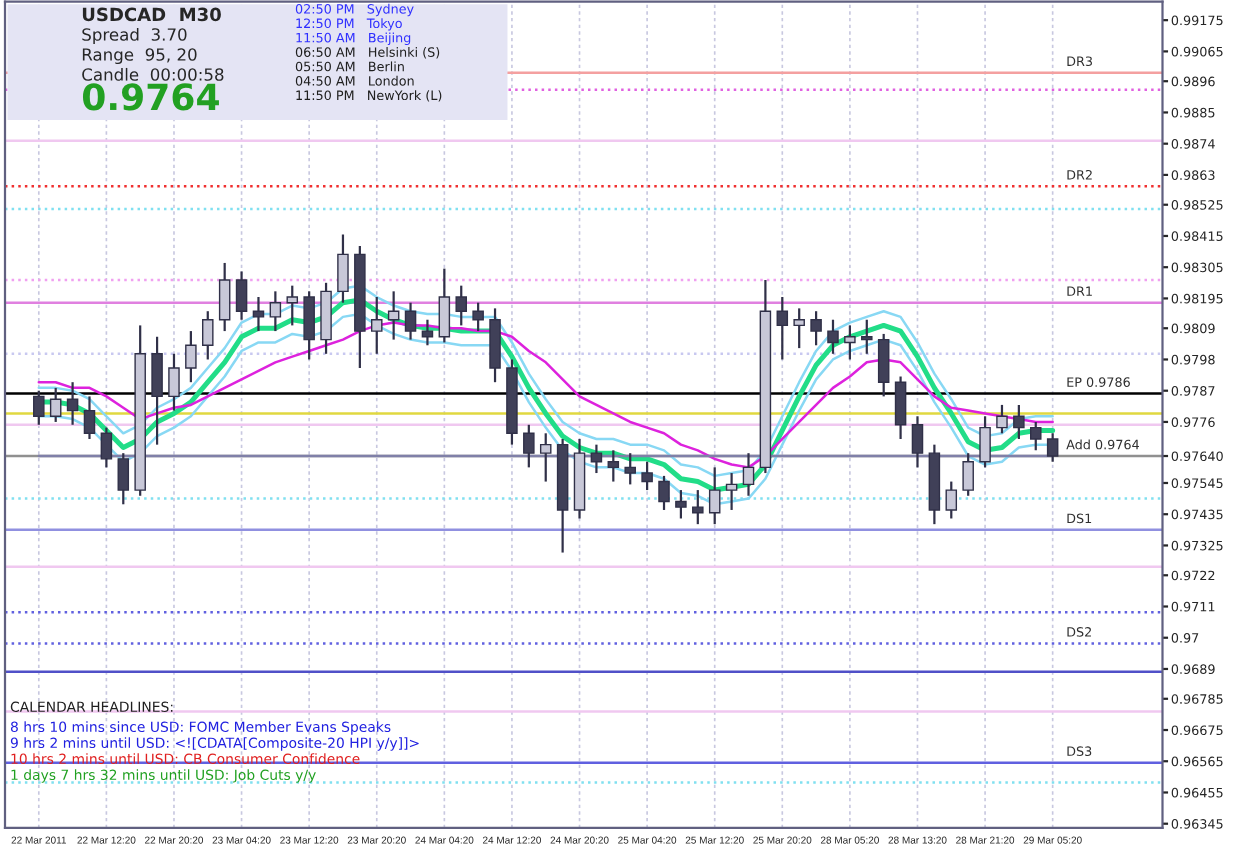 This screenshot has width=1250, height=858. I want to click on annotation: Range 95, 20, so click(139, 56).